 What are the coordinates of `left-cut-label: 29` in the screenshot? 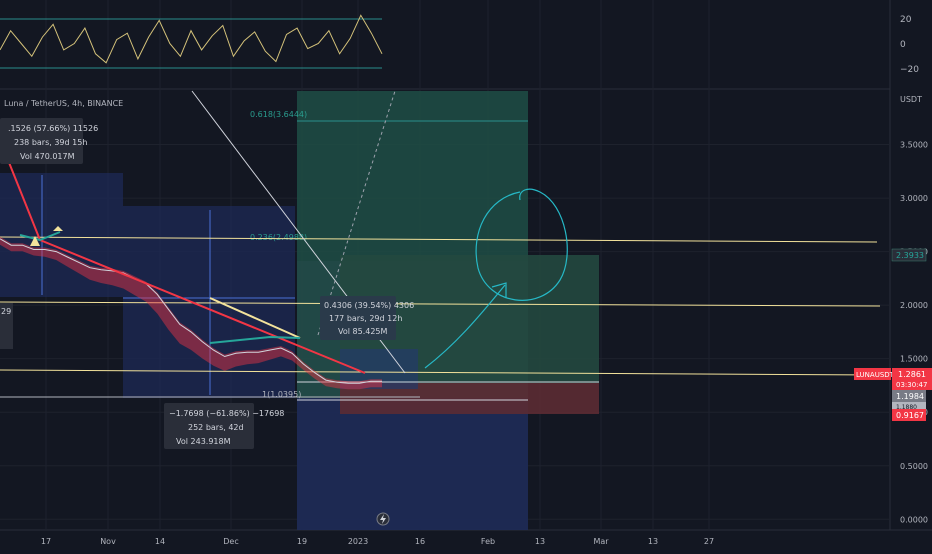 It's located at (6, 326).